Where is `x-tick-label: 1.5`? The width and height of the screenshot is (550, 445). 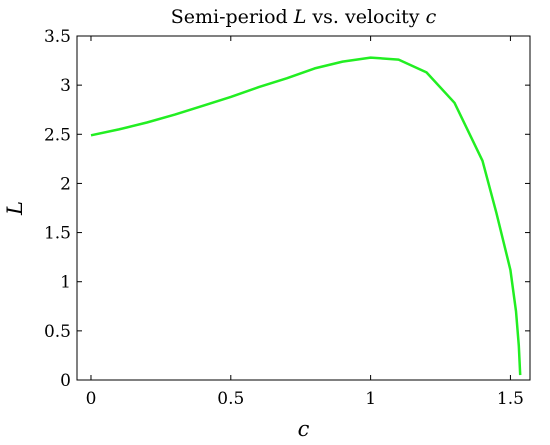 x-tick-label: 1.5 is located at coordinates (510, 399).